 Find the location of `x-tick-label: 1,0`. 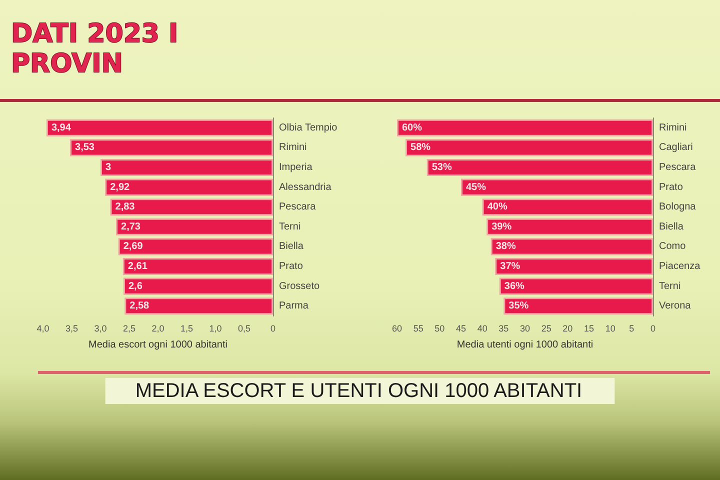

x-tick-label: 1,0 is located at coordinates (215, 329).